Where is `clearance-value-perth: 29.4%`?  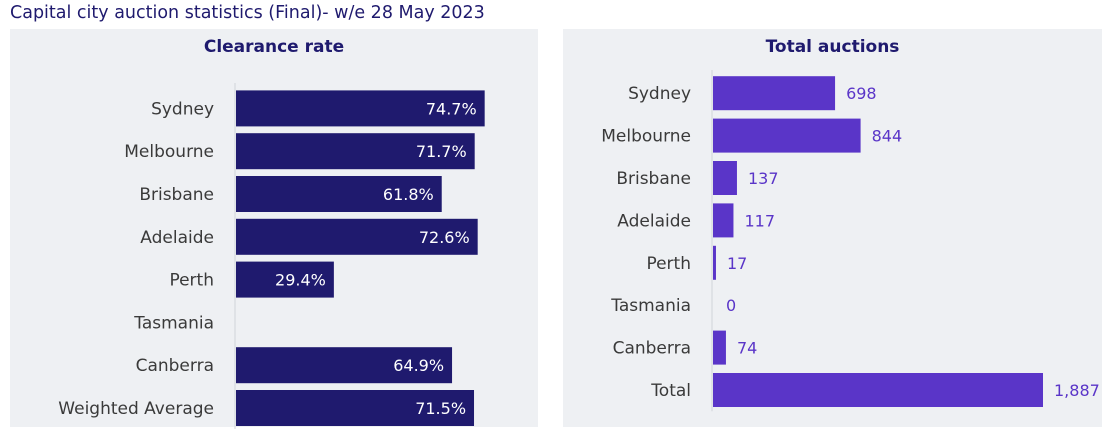 clearance-value-perth: 29.4% is located at coordinates (300, 280).